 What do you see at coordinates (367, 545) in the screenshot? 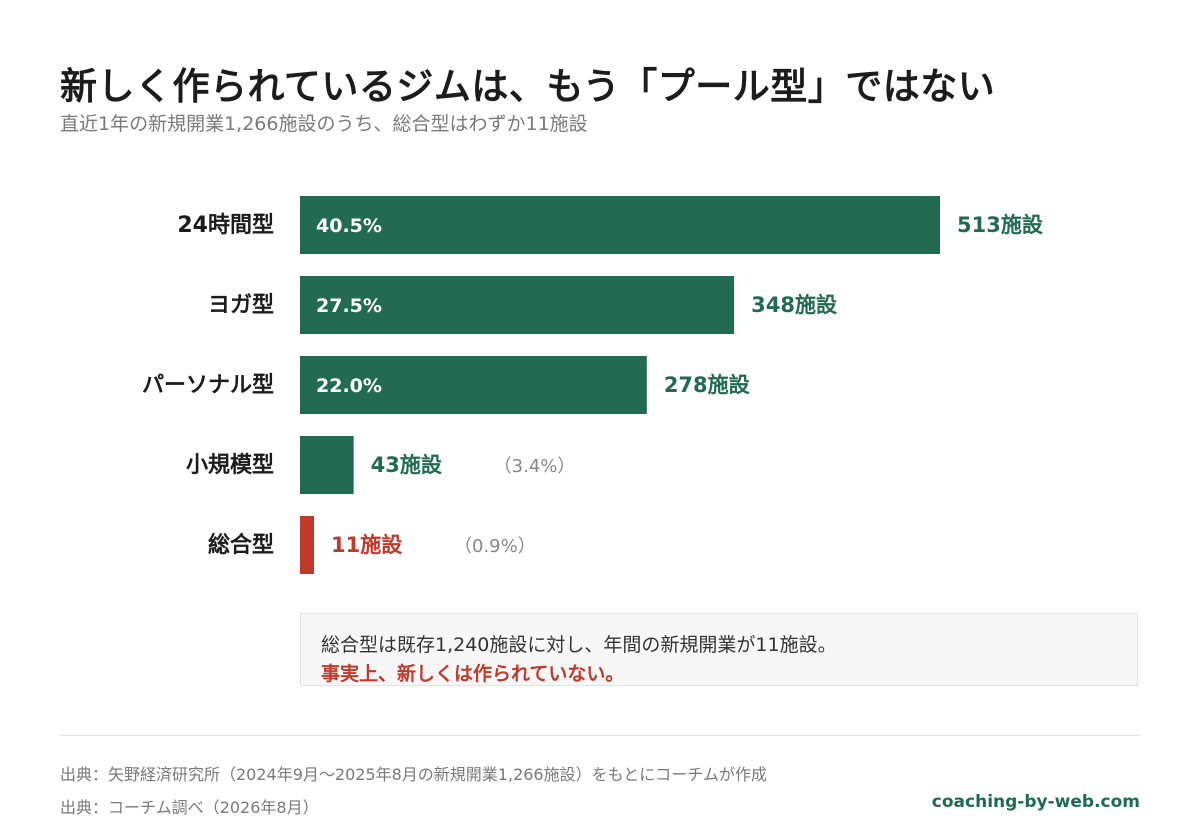
I see `bar-value-label: 11施設` at bounding box center [367, 545].